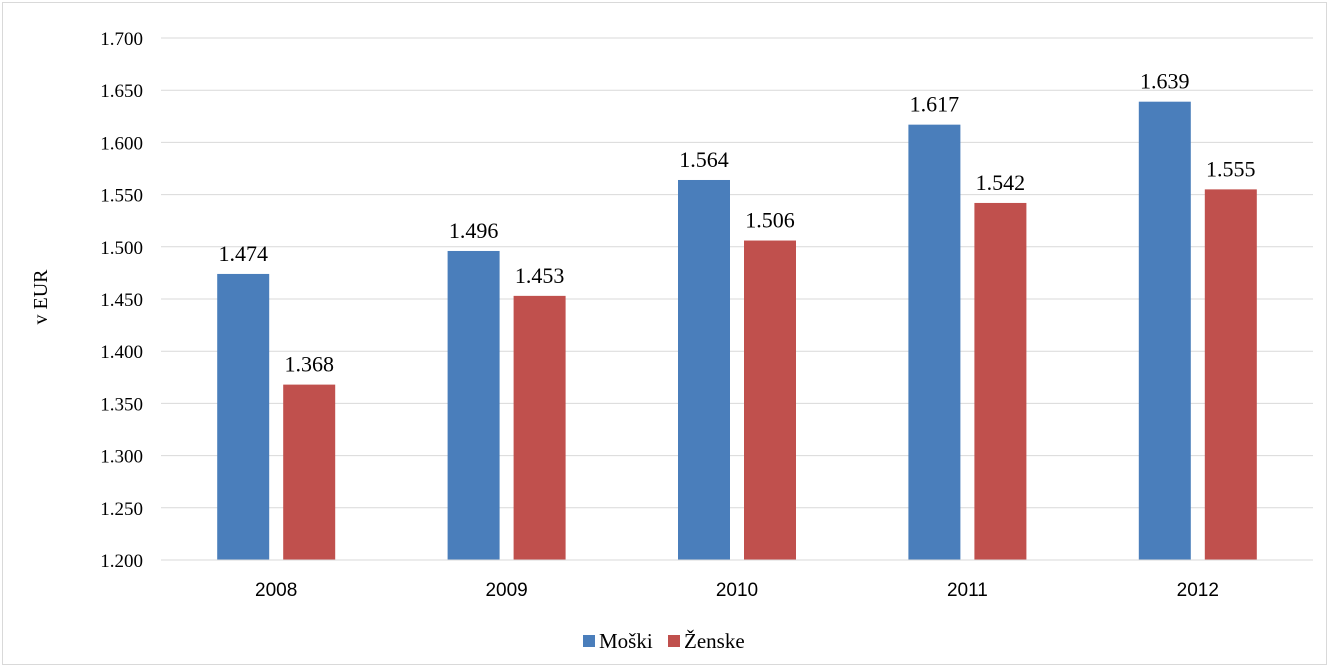  What do you see at coordinates (243, 253) in the screenshot?
I see `data-label: 1.474` at bounding box center [243, 253].